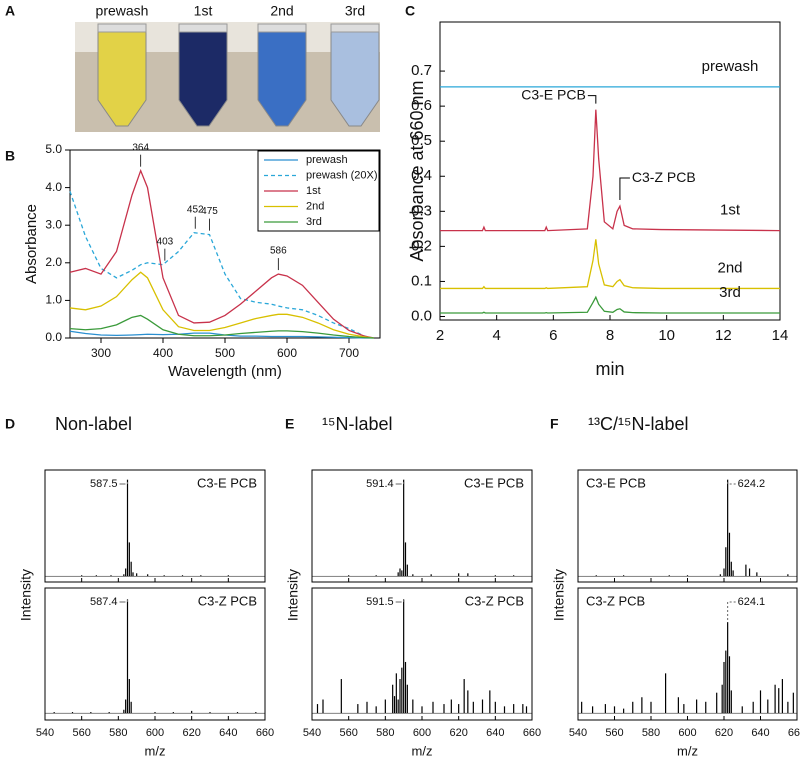 This screenshot has height=760, width=800. Describe the element at coordinates (314, 222) in the screenshot. I see `legend-label: 3rd` at that location.